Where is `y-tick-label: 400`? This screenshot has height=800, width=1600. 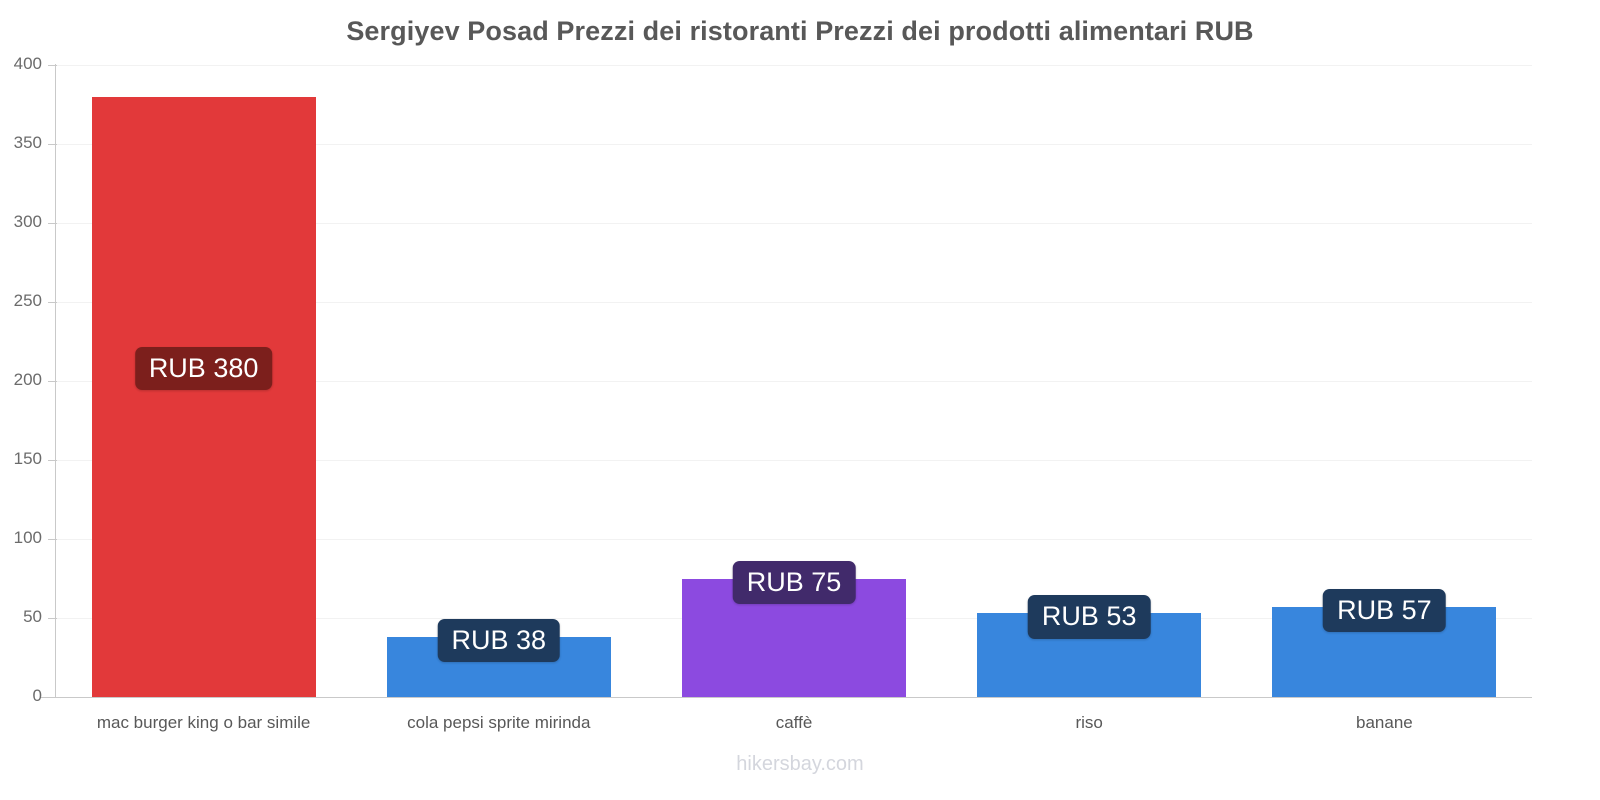
y-tick-label: 400 is located at coordinates (27, 63).